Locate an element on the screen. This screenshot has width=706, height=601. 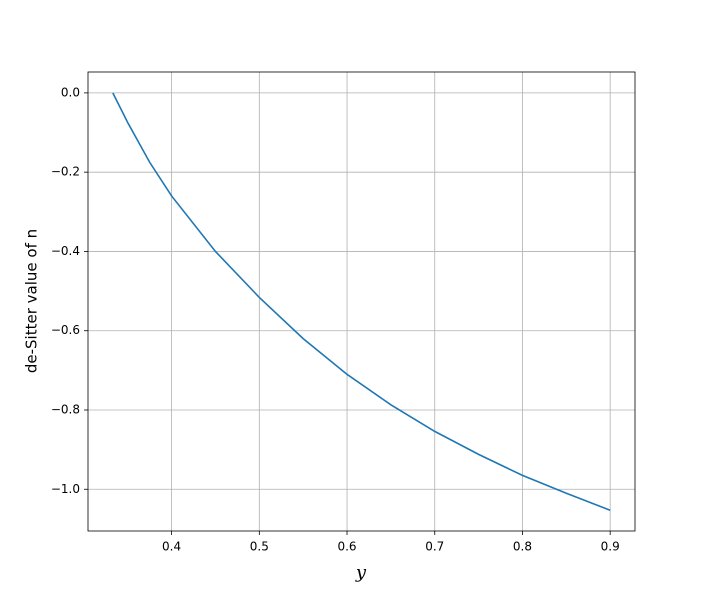
y-tick-label: −0.6 is located at coordinates (65, 330).